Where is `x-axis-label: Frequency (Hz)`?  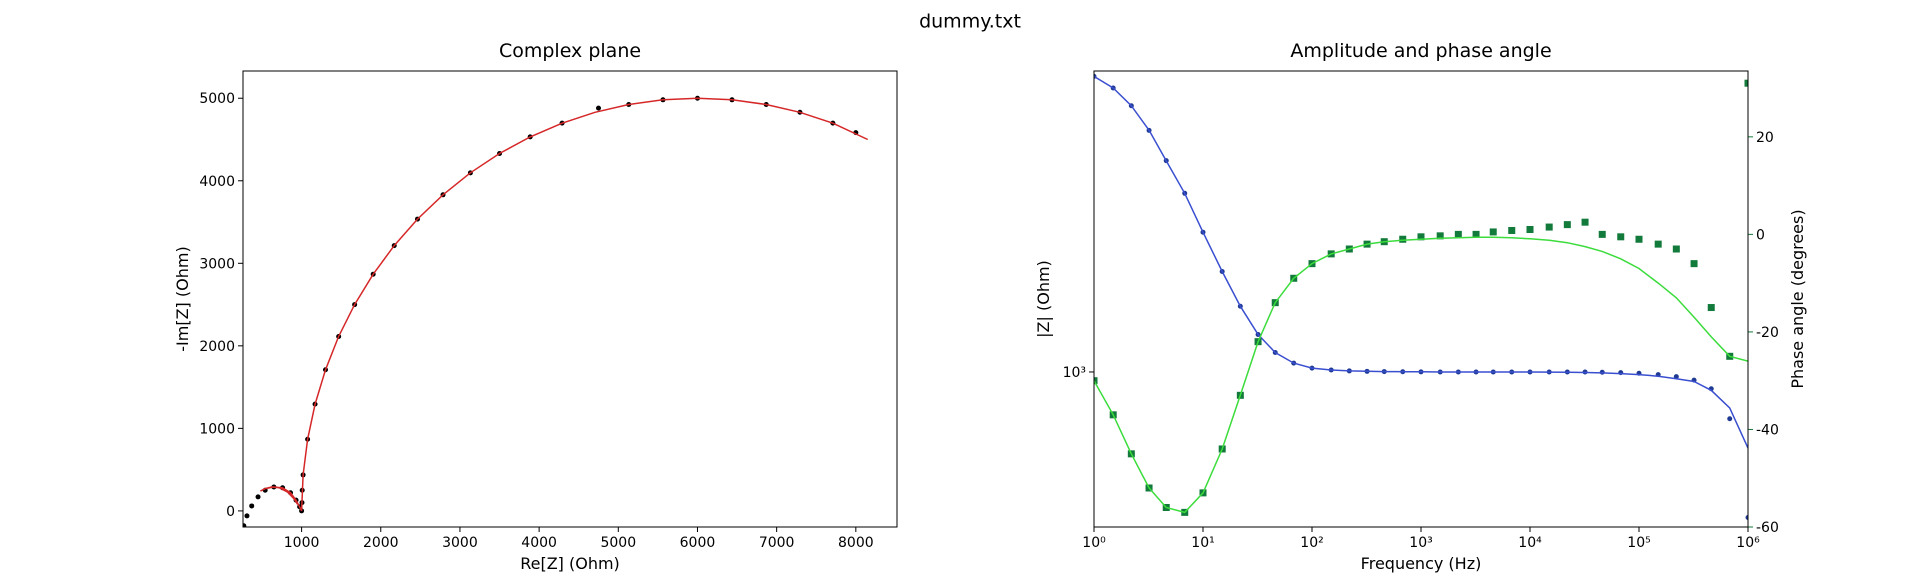 x-axis-label: Frequency (Hz) is located at coordinates (1421, 563).